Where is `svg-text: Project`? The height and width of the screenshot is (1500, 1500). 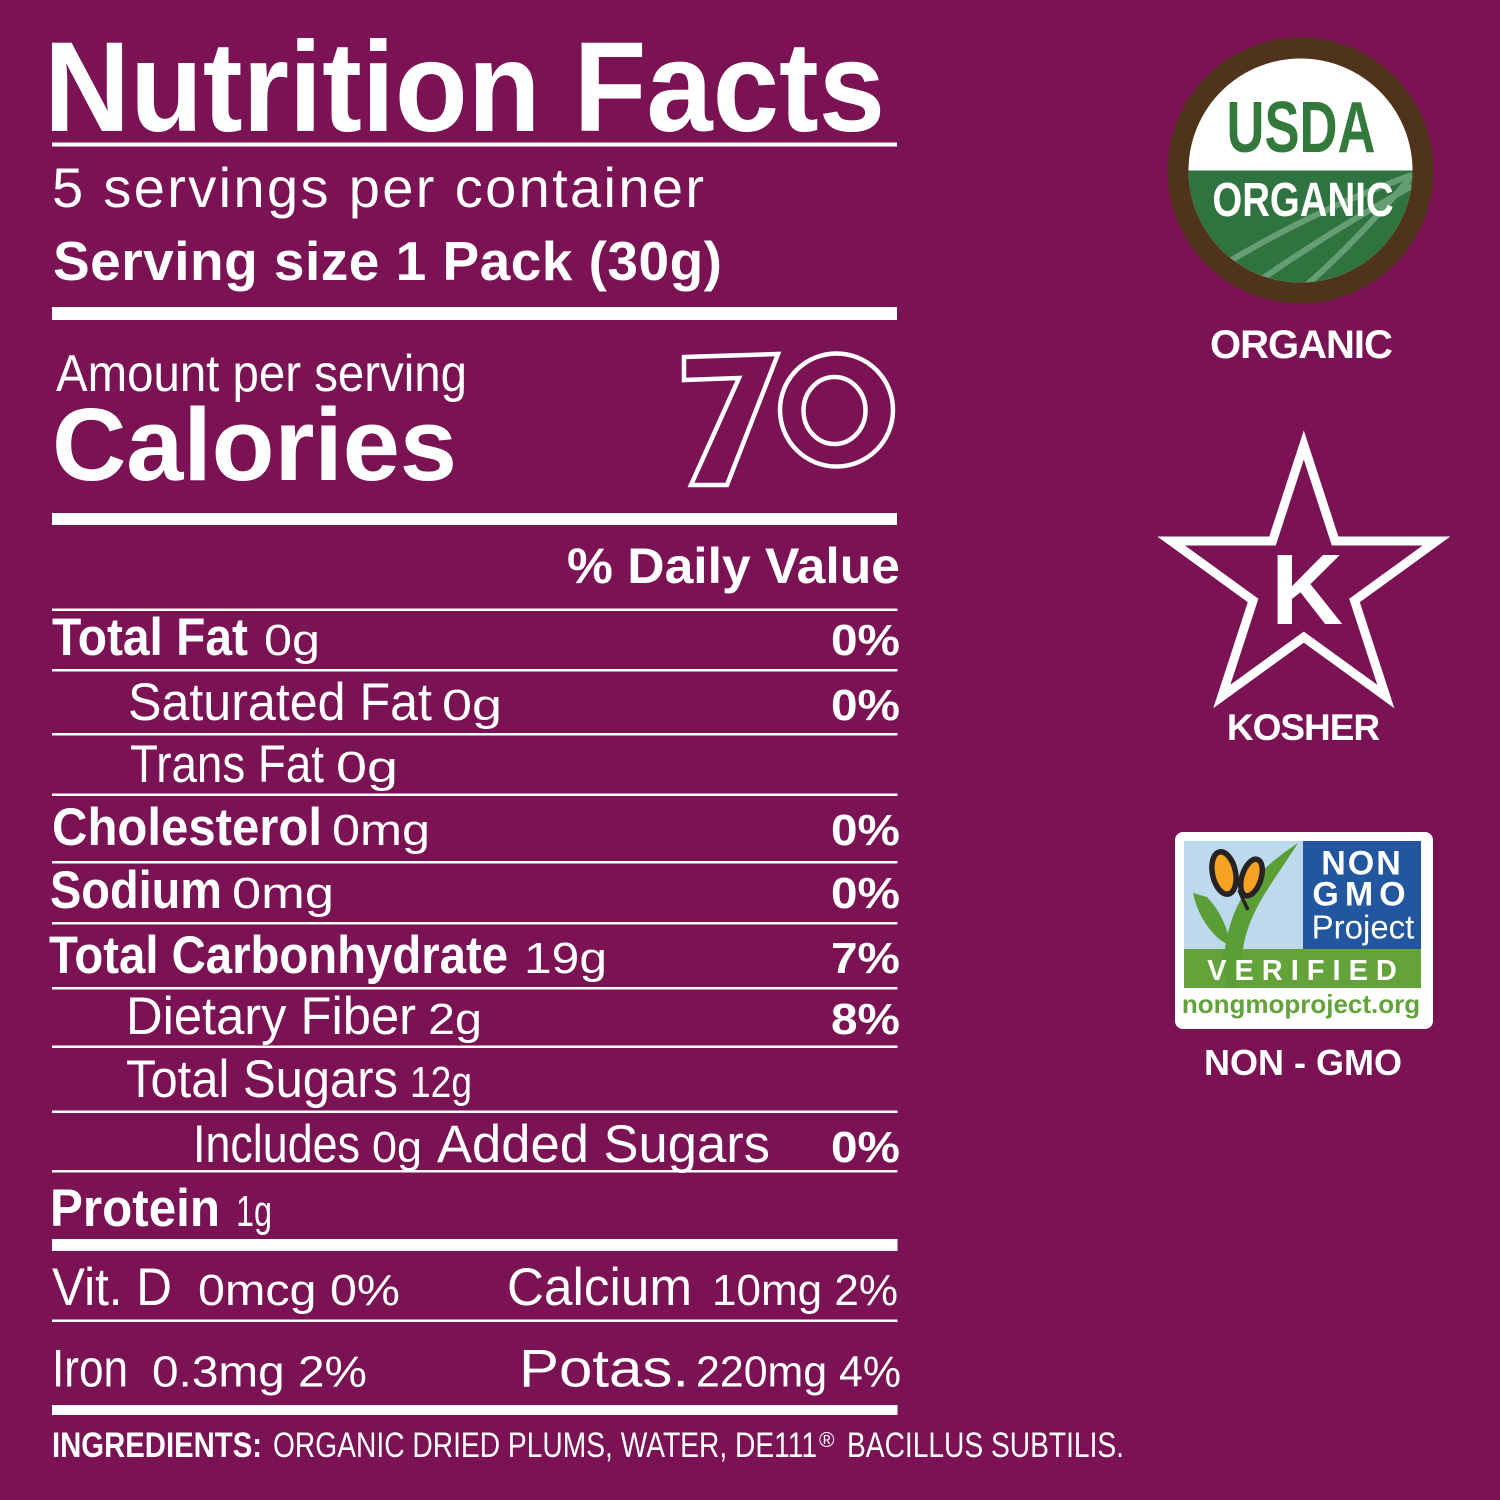 svg-text: Project is located at coordinates (1363, 927).